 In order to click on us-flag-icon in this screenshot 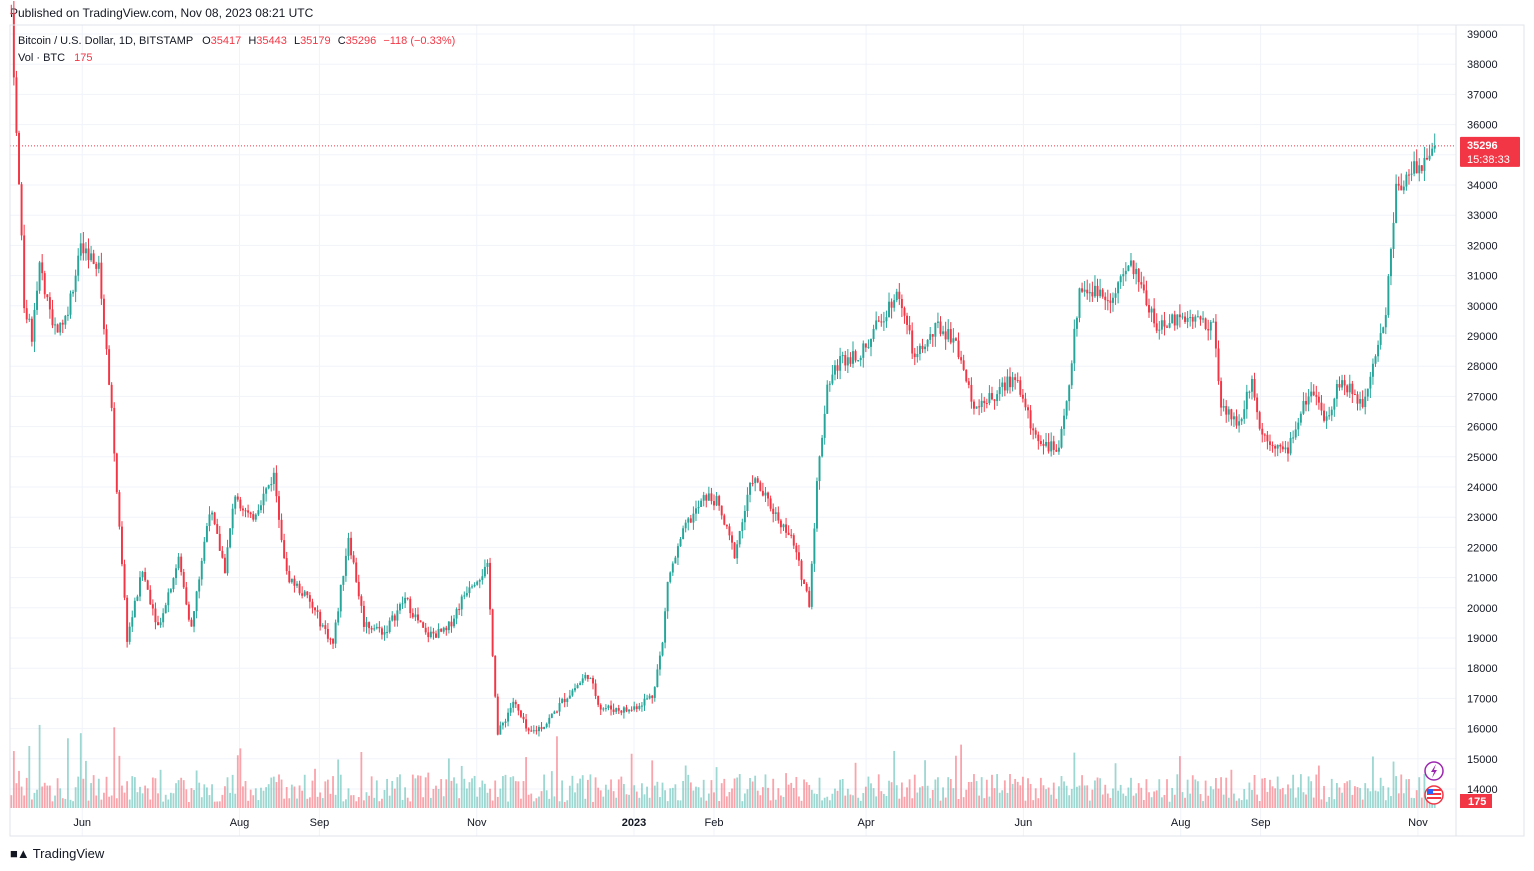, I will do `click(1434, 795)`.